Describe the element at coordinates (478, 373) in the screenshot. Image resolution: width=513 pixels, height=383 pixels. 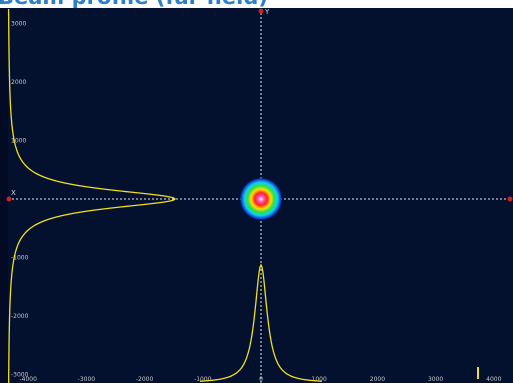
I see `legend-bar` at that location.